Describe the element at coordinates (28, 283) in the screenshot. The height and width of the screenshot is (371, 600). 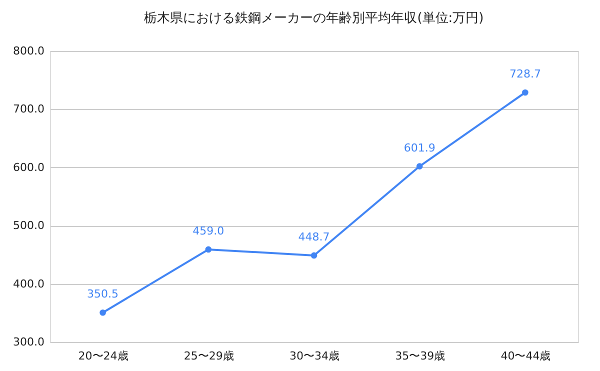
I see `y-tick-label: 400.0` at that location.